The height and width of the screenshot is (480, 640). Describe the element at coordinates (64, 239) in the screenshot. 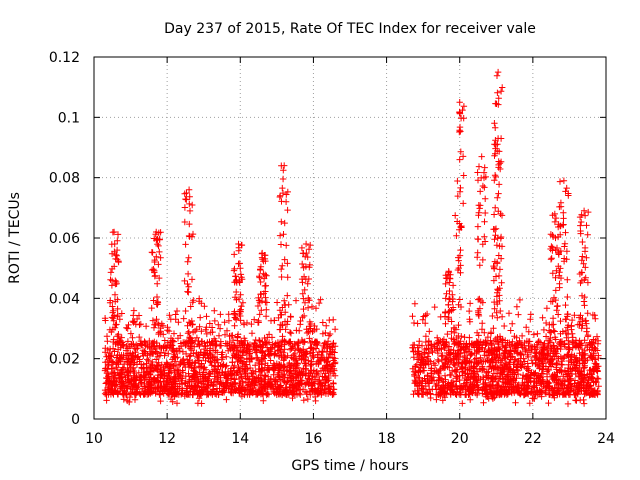

I see `y-tick-label: 0.06` at that location.